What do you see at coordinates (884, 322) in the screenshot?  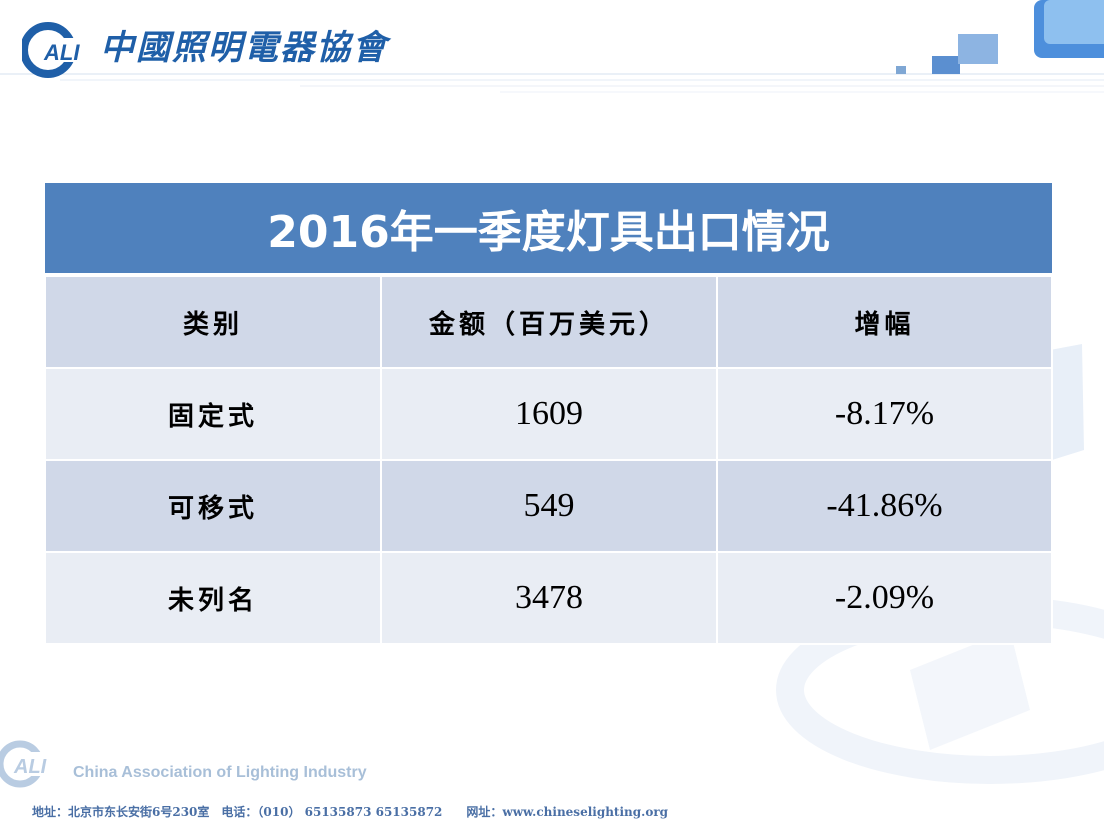 I see `column-header-growth: 增幅` at bounding box center [884, 322].